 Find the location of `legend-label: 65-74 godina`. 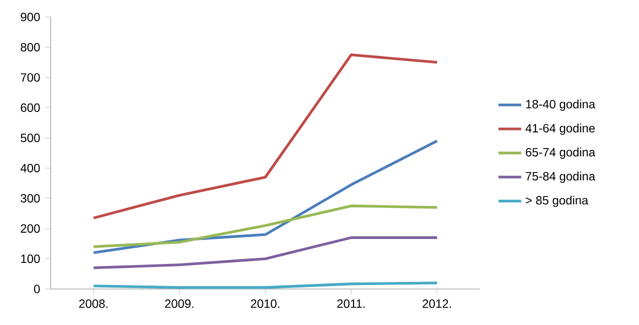

legend-label: 65-74 godina is located at coordinates (561, 153).